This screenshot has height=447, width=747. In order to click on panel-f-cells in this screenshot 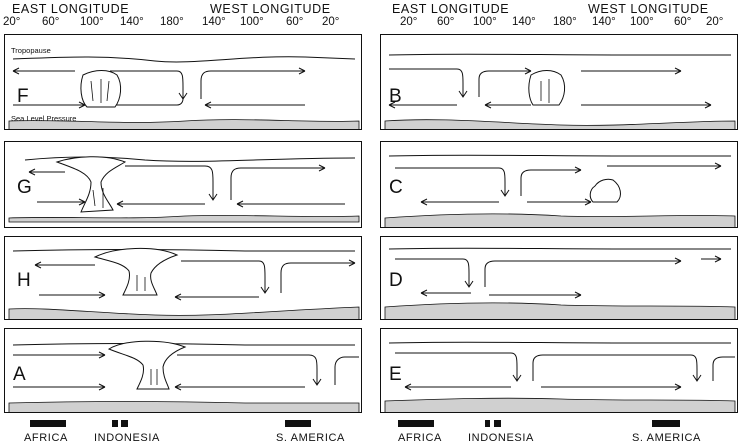, I will do `click(184, 92)`.